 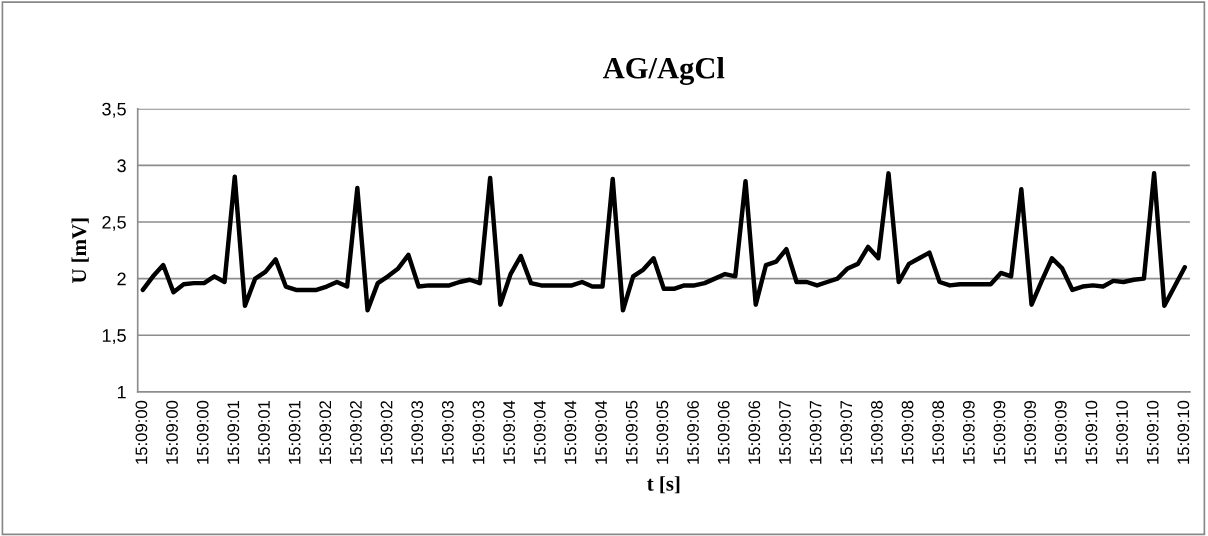 I want to click on y-tick-label: 1, so click(x=121, y=392).